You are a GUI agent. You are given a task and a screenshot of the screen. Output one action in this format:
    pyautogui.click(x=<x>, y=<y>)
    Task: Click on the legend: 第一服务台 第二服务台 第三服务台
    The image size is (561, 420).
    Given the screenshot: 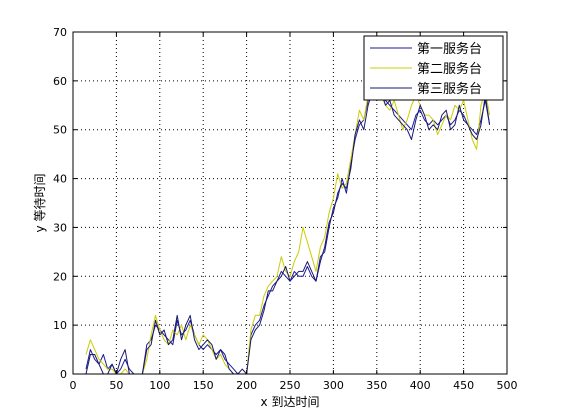 What is the action you would take?
    pyautogui.click(x=433, y=68)
    